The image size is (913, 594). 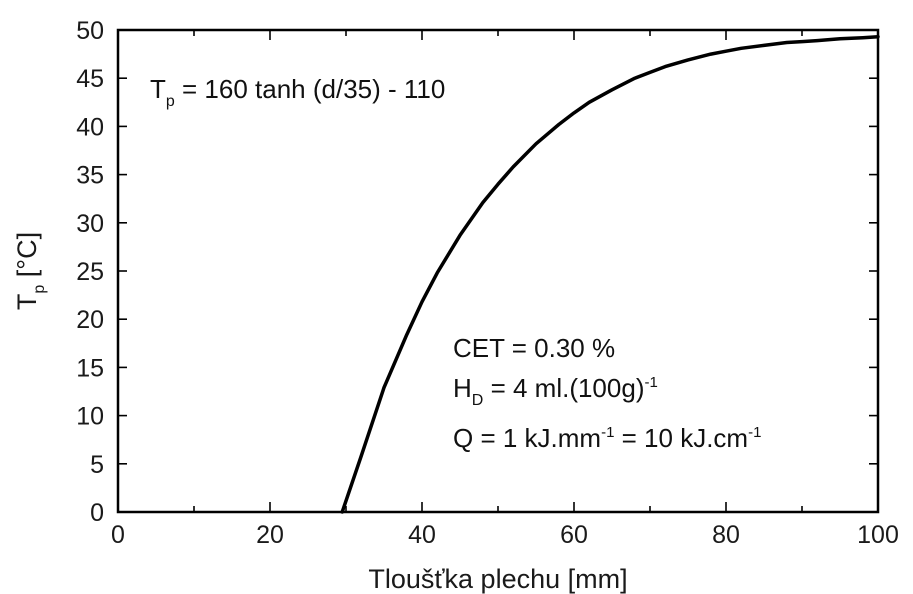 I want to click on y-axis-title-main: T, so click(x=27, y=302).